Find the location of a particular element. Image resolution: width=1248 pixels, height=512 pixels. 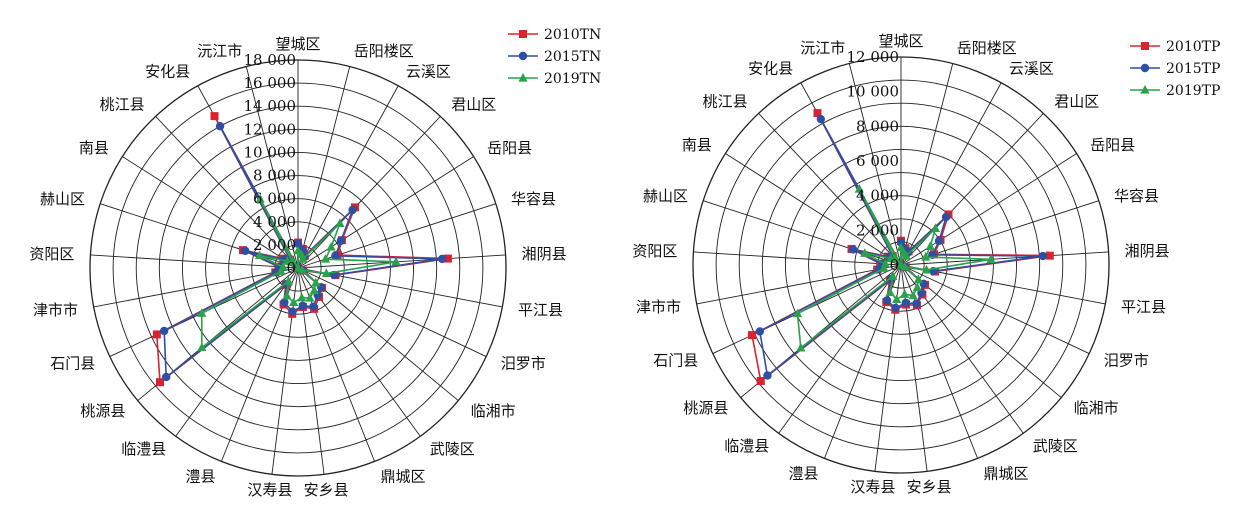

data-point-2019TN-云溪区 is located at coordinates (303, 258).